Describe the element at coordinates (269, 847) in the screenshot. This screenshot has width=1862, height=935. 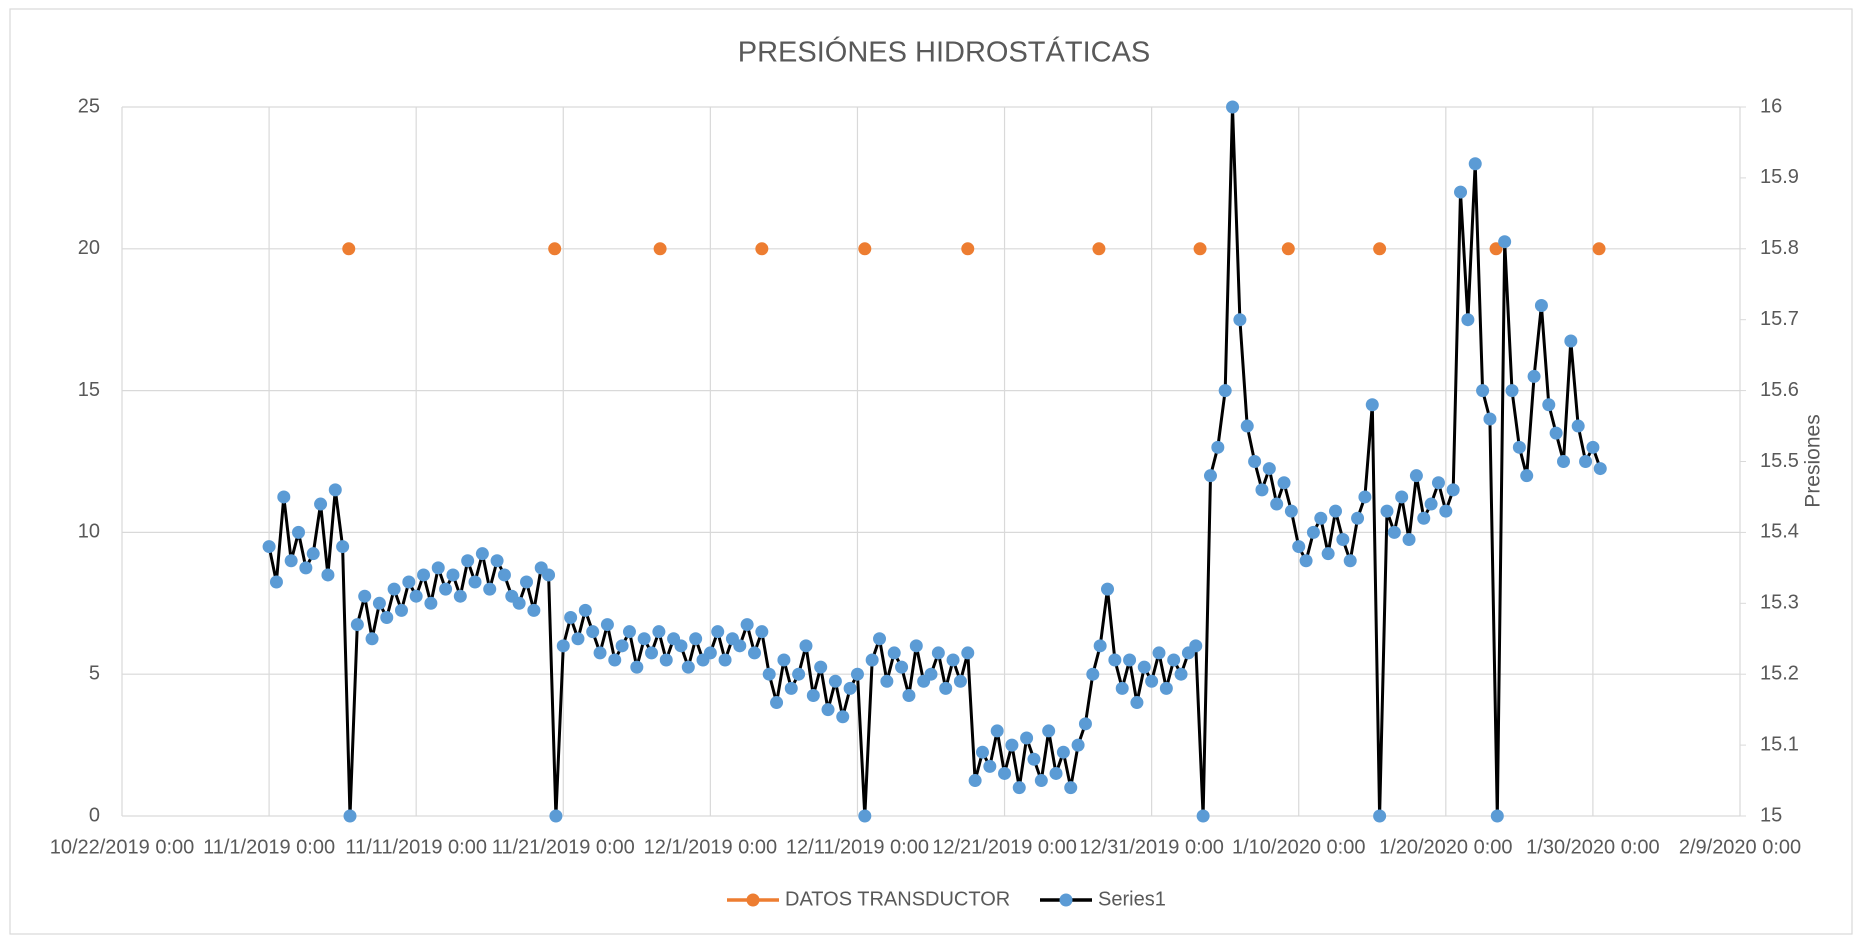
I see `x-tick-label: 11/1/2019 0:00` at that location.